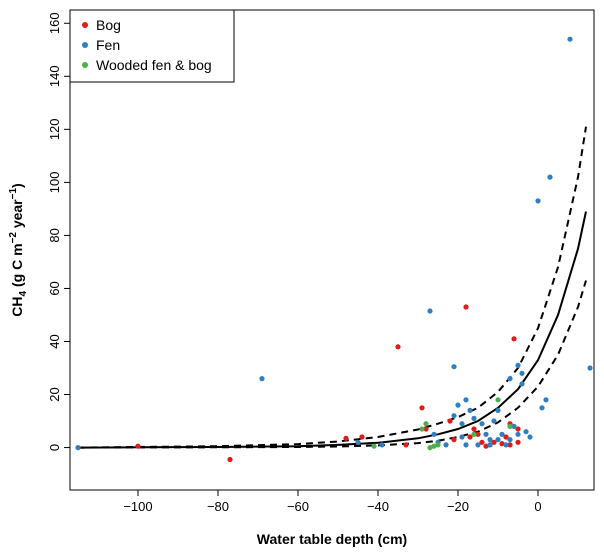  I want to click on y-tick-label: 120, so click(54, 129).